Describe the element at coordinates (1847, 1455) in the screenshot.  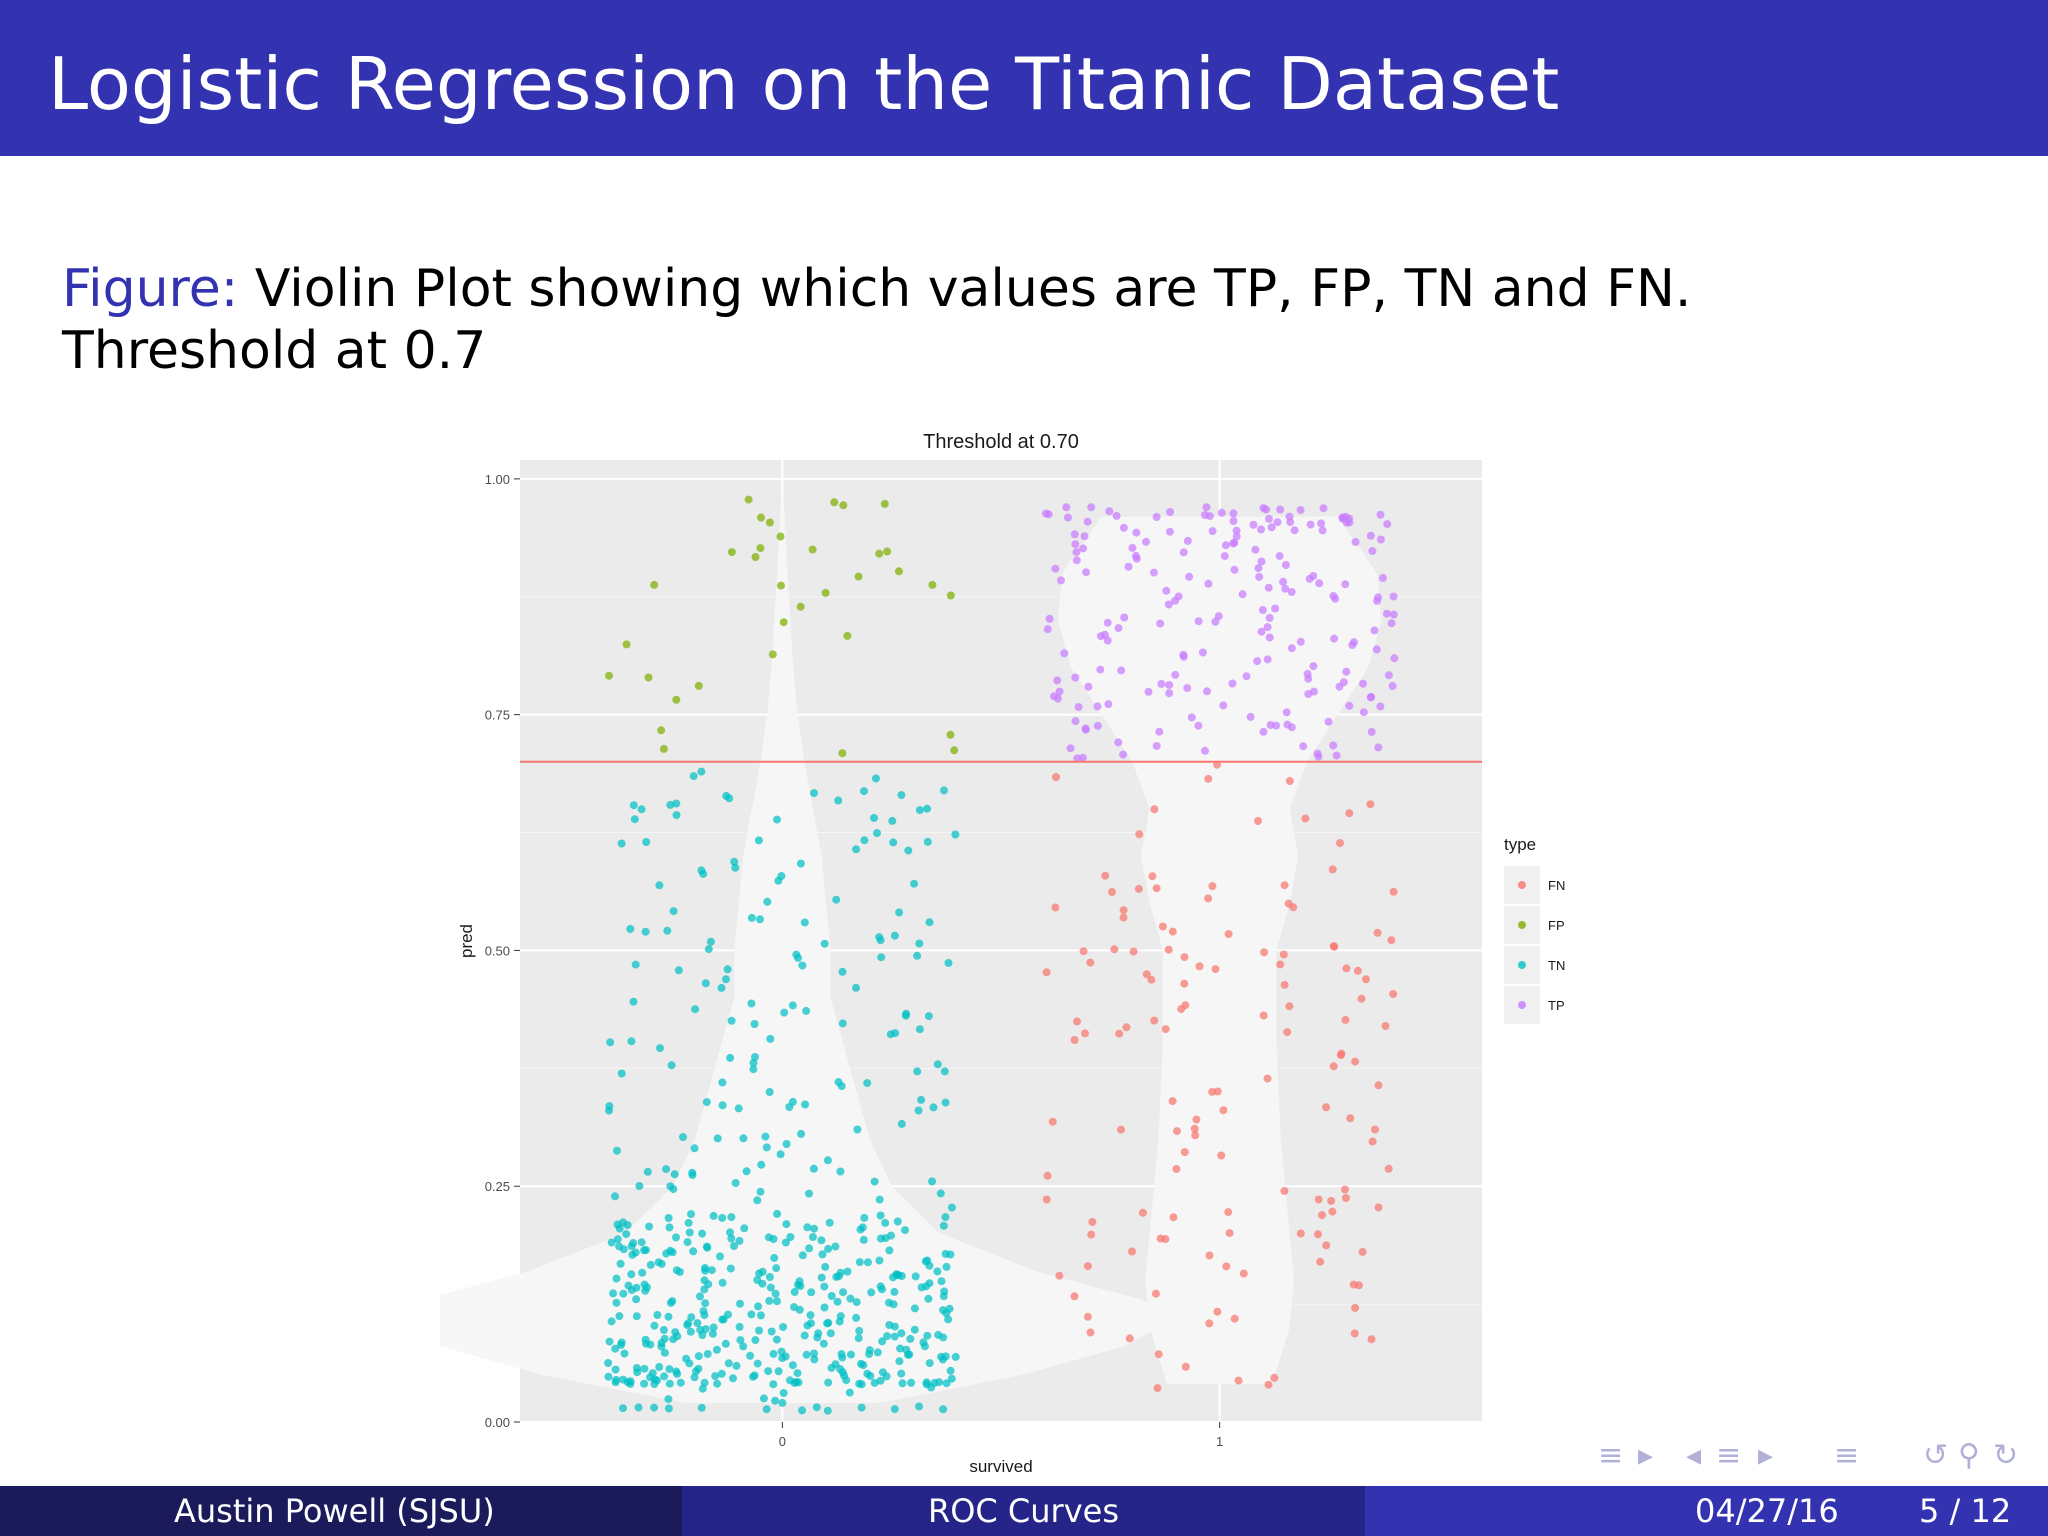
I see `subsection-nav-icon: ≡` at that location.